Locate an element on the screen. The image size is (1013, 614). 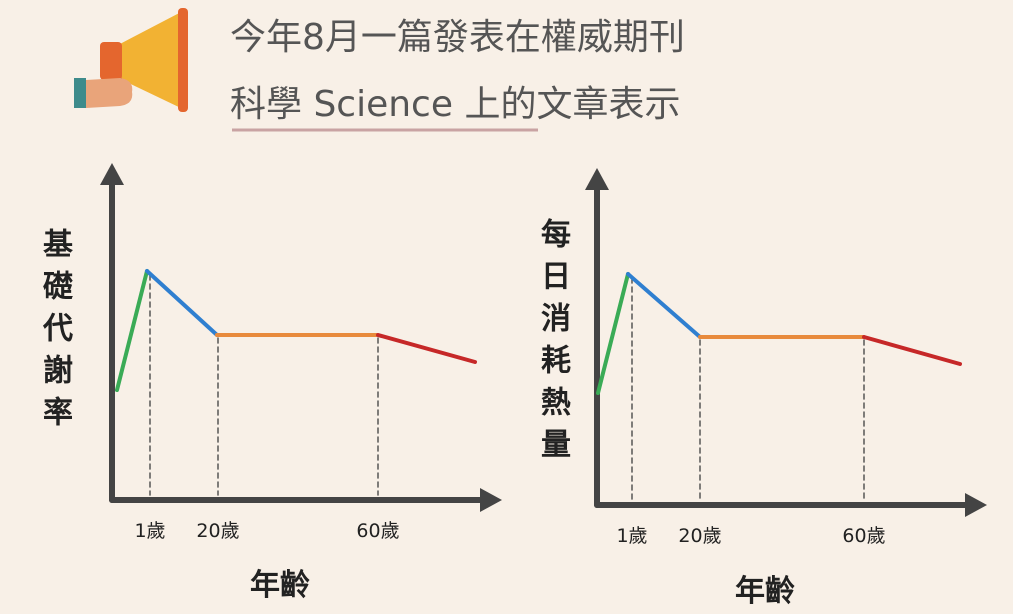
title-line: 科學 Science 上的文章表示 is located at coordinates (455, 104).